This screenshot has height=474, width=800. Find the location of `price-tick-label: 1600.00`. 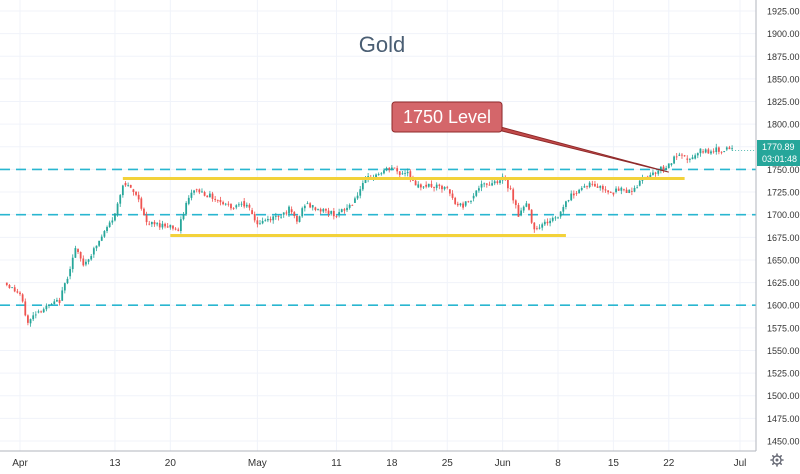

price-tick-label: 1600.00 is located at coordinates (783, 306).